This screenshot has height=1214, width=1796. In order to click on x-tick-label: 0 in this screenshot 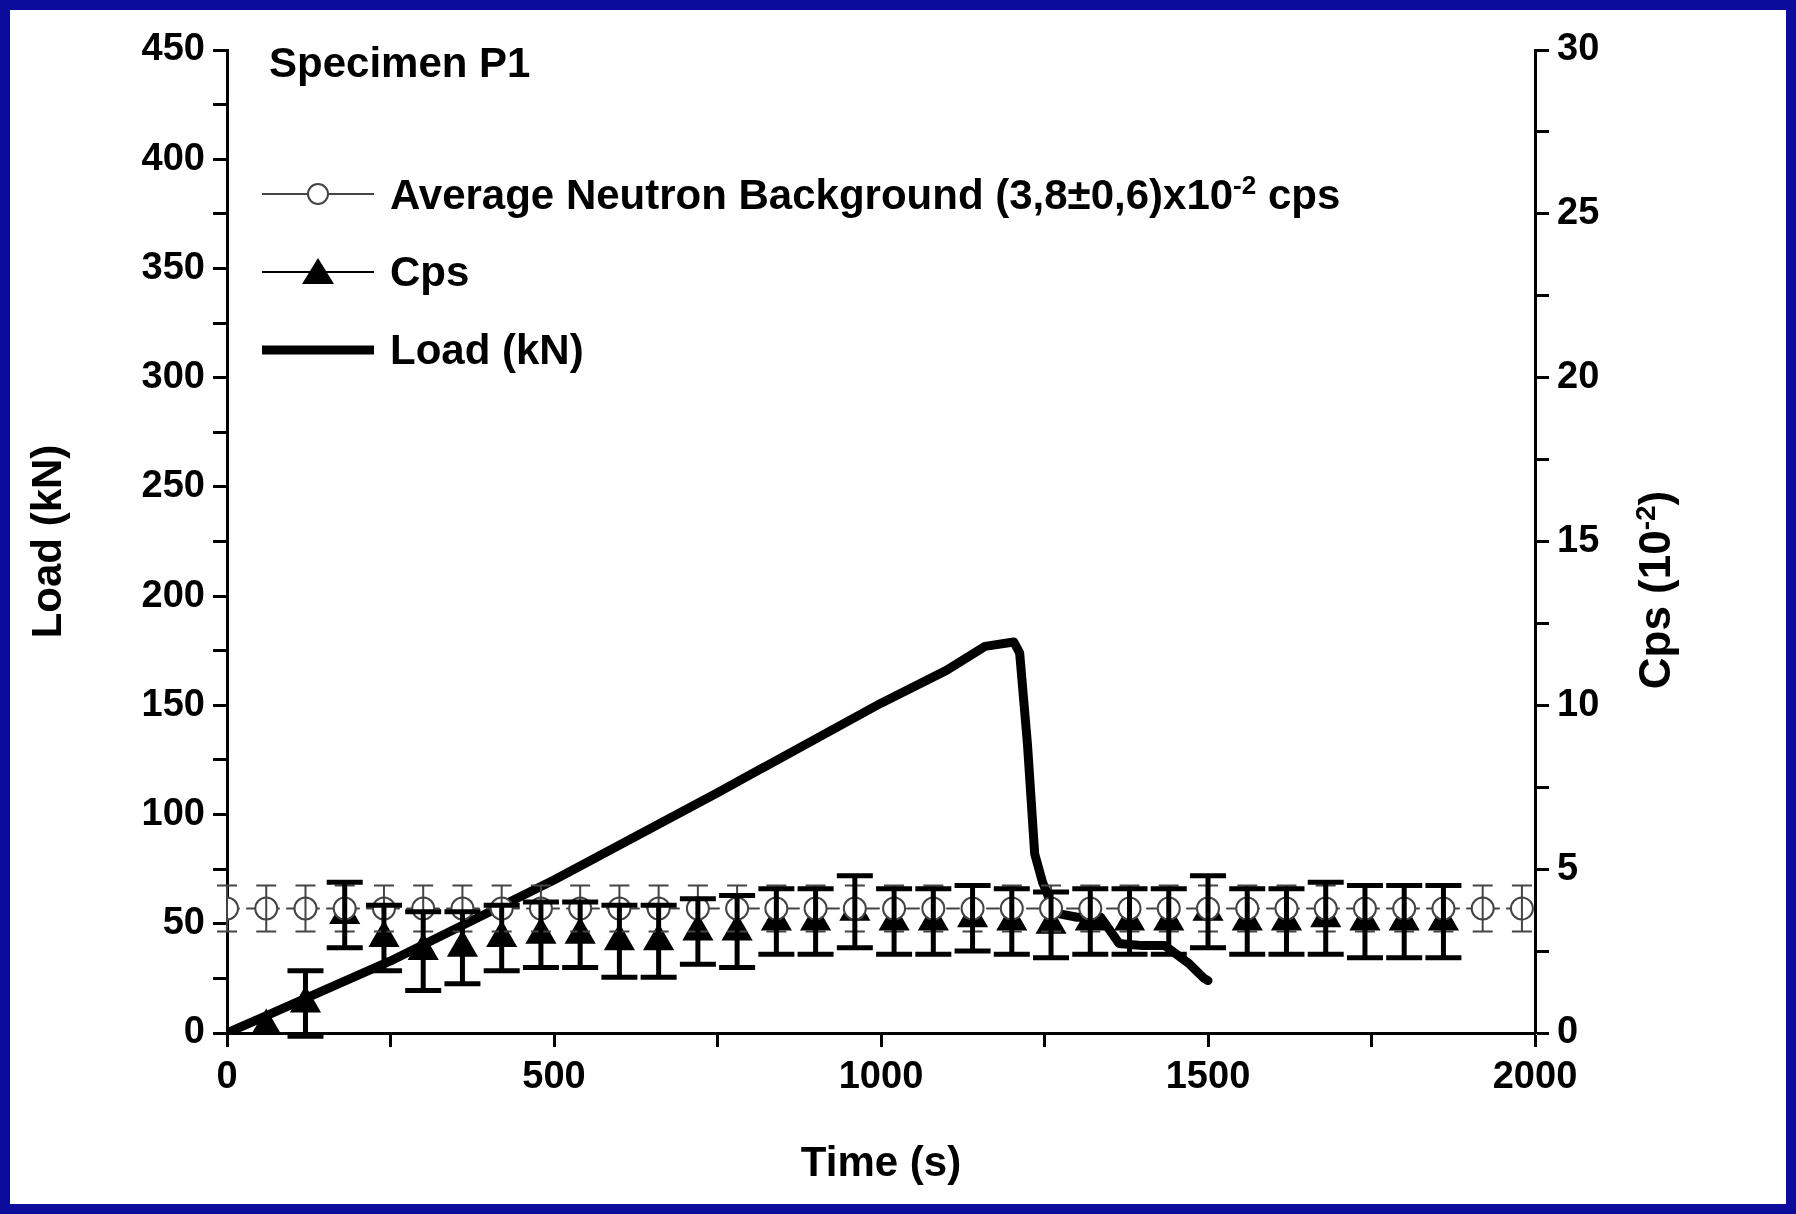, I will do `click(227, 1075)`.